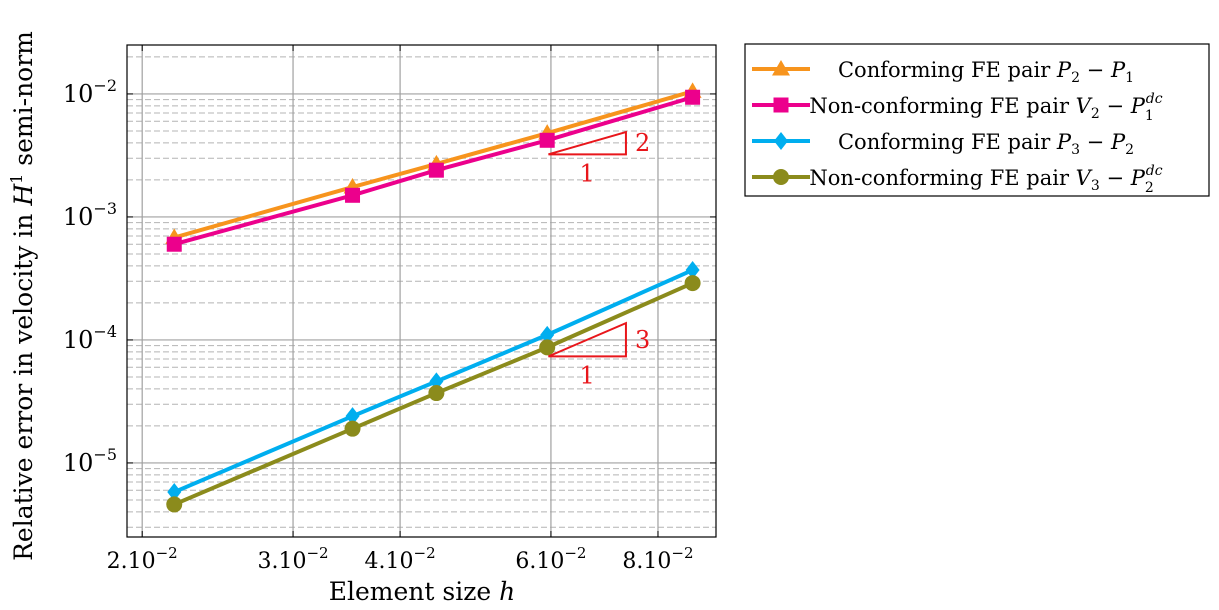  Describe the element at coordinates (986, 144) in the screenshot. I see `legend-label: Conforming FE pair P3 − P2` at that location.